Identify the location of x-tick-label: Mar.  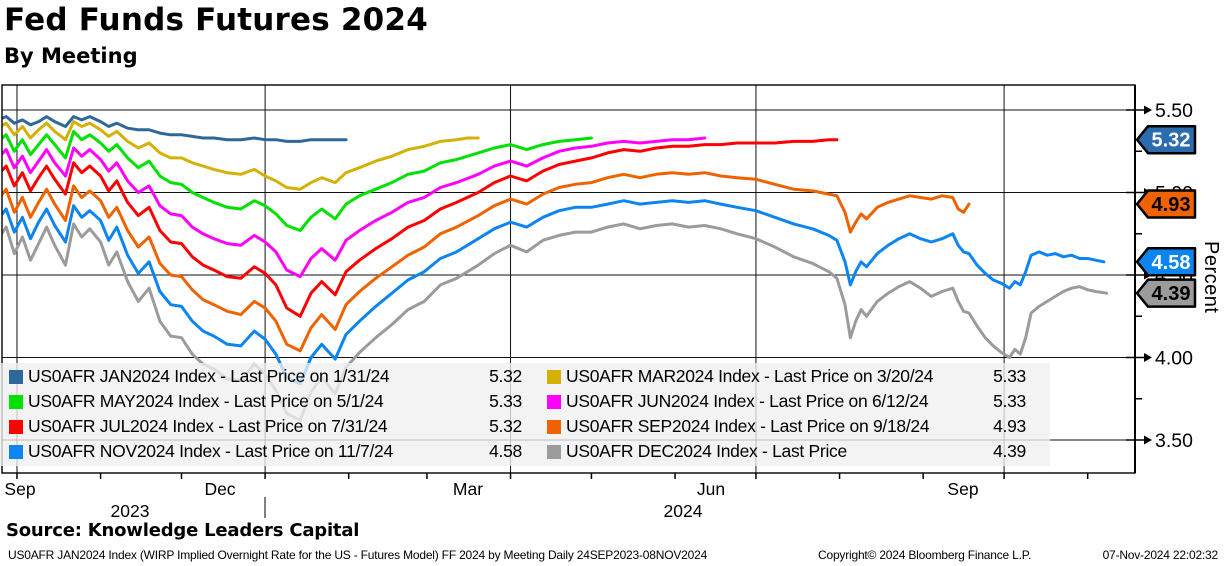
(468, 489).